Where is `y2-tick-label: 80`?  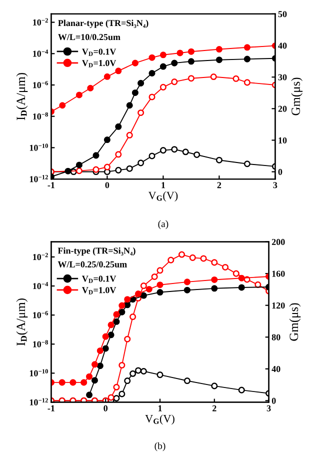
y2-tick-label: 80 is located at coordinates (276, 337).